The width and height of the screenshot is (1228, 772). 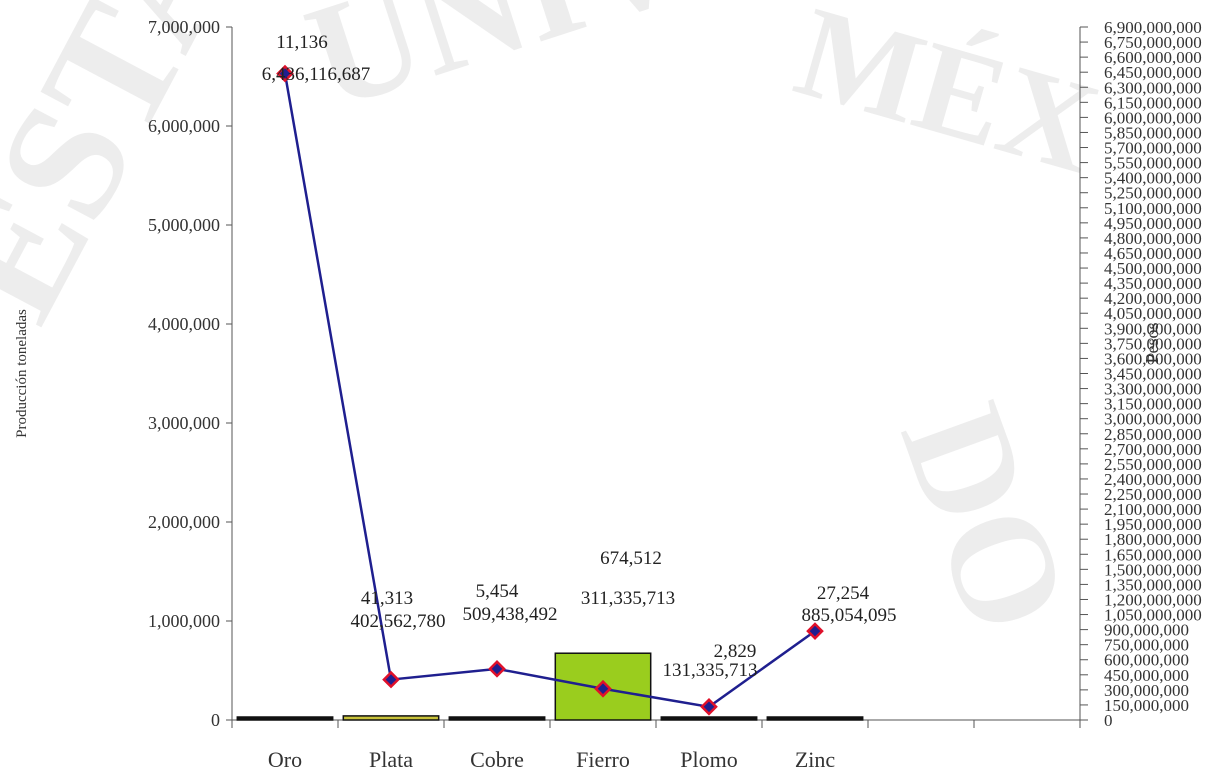 I want to click on y2-tick-label: 4,950,000,000, so click(x=1153, y=223).